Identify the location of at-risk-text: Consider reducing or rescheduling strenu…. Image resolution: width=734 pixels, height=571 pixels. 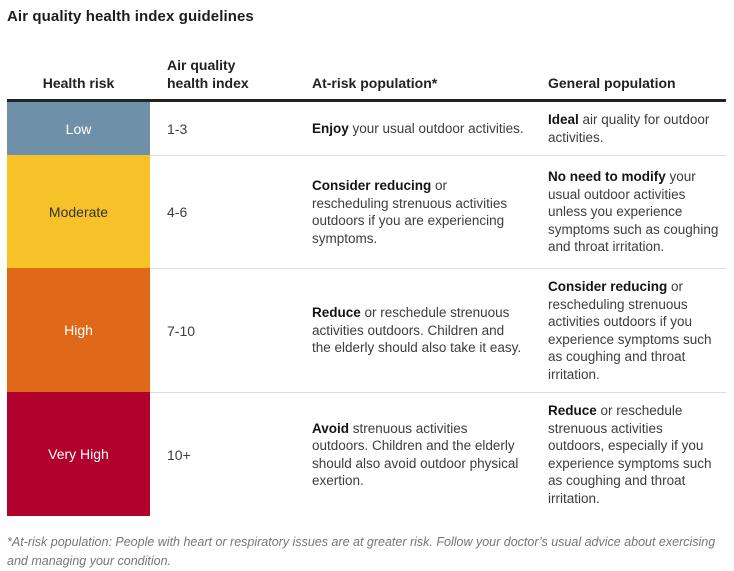
(430, 211).